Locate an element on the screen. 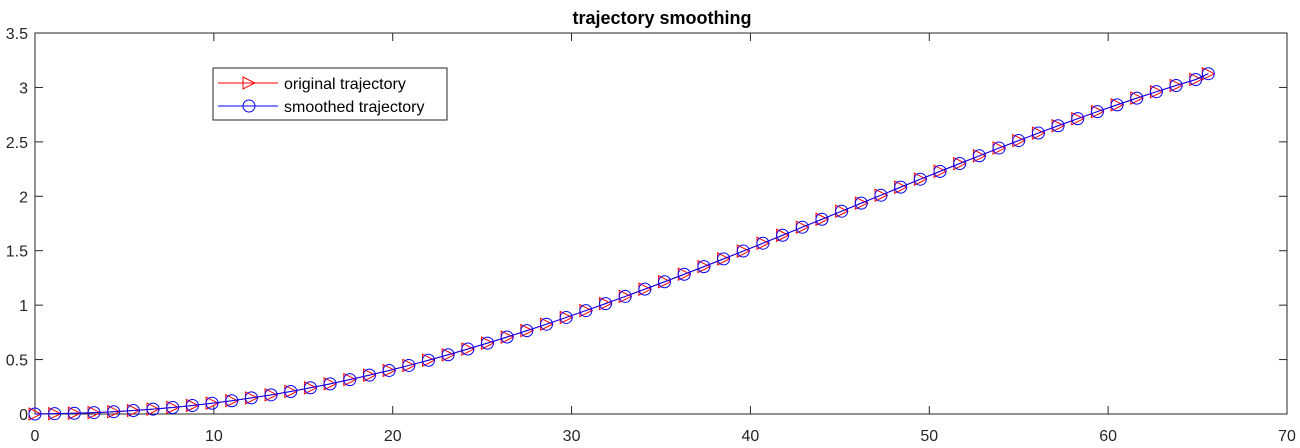 This screenshot has width=1300, height=448. x-tick-label: 70 is located at coordinates (1287, 436).